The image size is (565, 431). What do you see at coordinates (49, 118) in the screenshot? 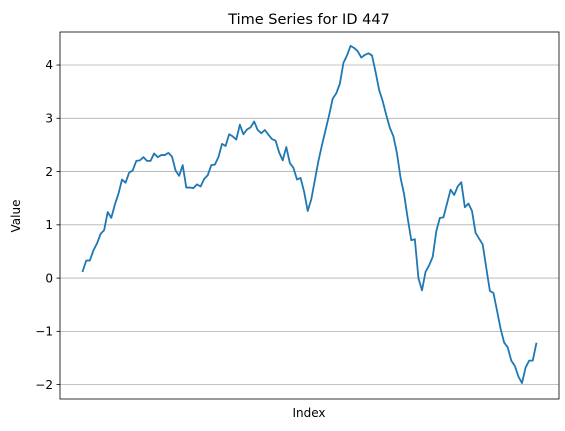
I see `y-tick-label: 3` at bounding box center [49, 118].